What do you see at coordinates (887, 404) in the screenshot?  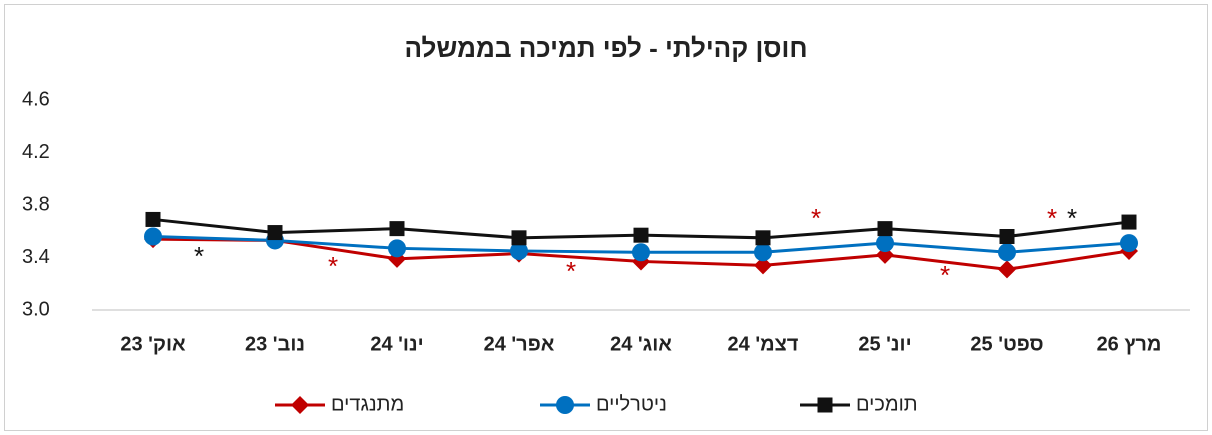 I see `legend-label: תומכים` at bounding box center [887, 404].